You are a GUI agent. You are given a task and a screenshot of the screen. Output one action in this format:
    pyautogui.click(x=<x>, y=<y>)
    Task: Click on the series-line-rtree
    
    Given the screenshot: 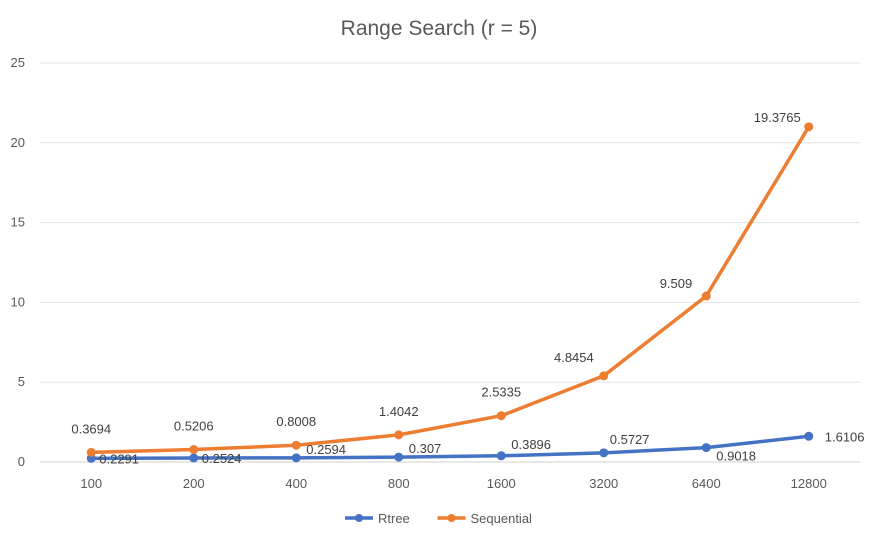 What is the action you would take?
    pyautogui.click(x=450, y=447)
    